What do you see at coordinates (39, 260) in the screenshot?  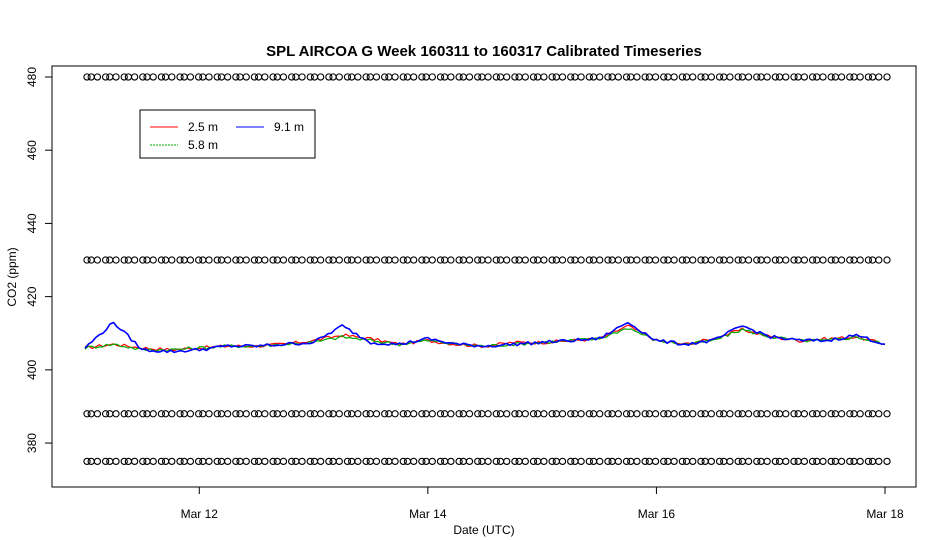 I see `y-axis: 380 400 420 440 460 480` at bounding box center [39, 260].